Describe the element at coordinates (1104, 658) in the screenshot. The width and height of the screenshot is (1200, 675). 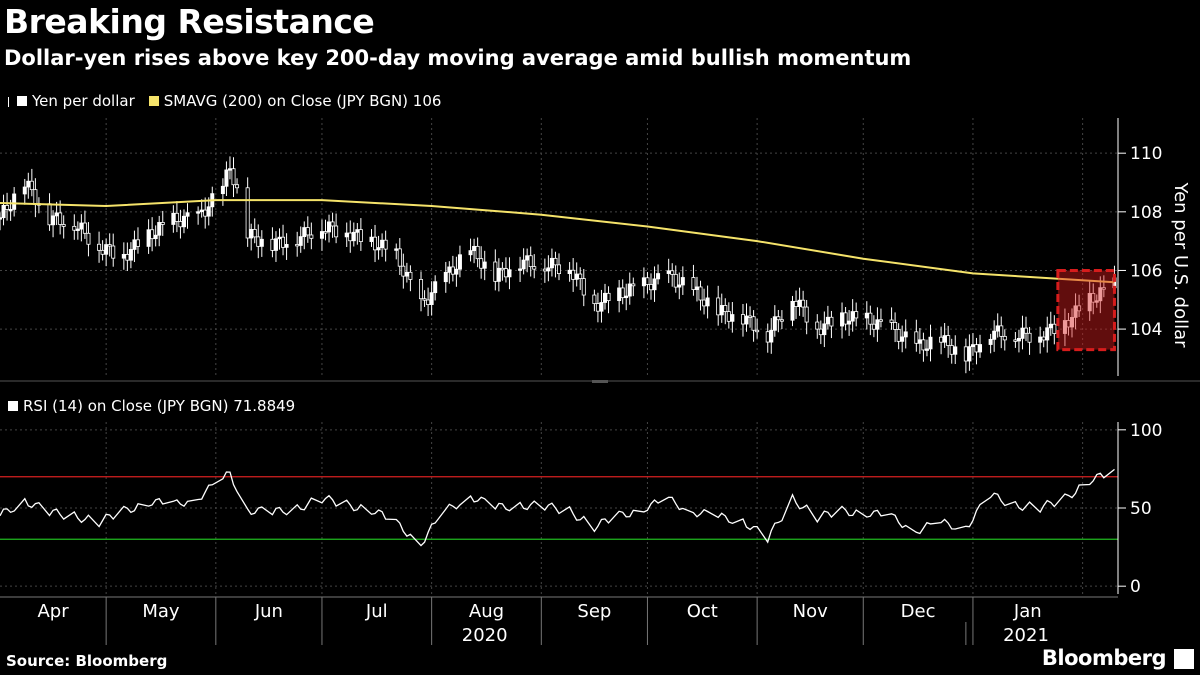
I see `brand-logo: Bloomberg` at that location.